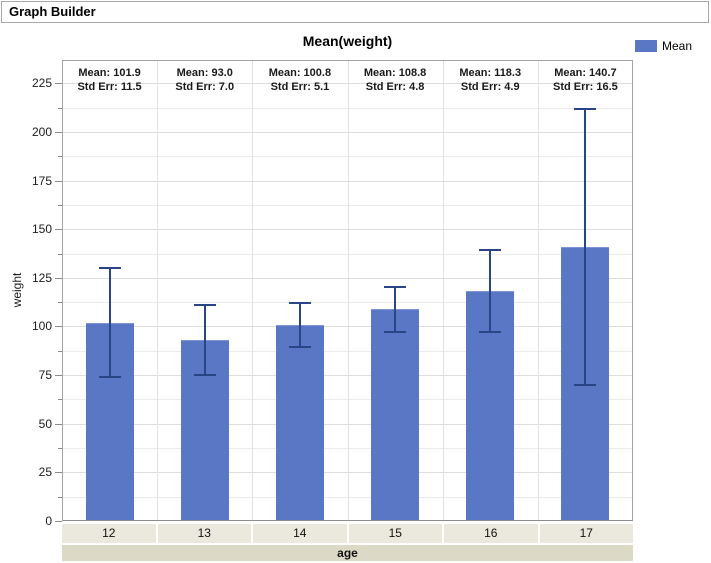 This screenshot has height=563, width=711. Describe the element at coordinates (677, 46) in the screenshot. I see `legend-label: Mean` at that location.